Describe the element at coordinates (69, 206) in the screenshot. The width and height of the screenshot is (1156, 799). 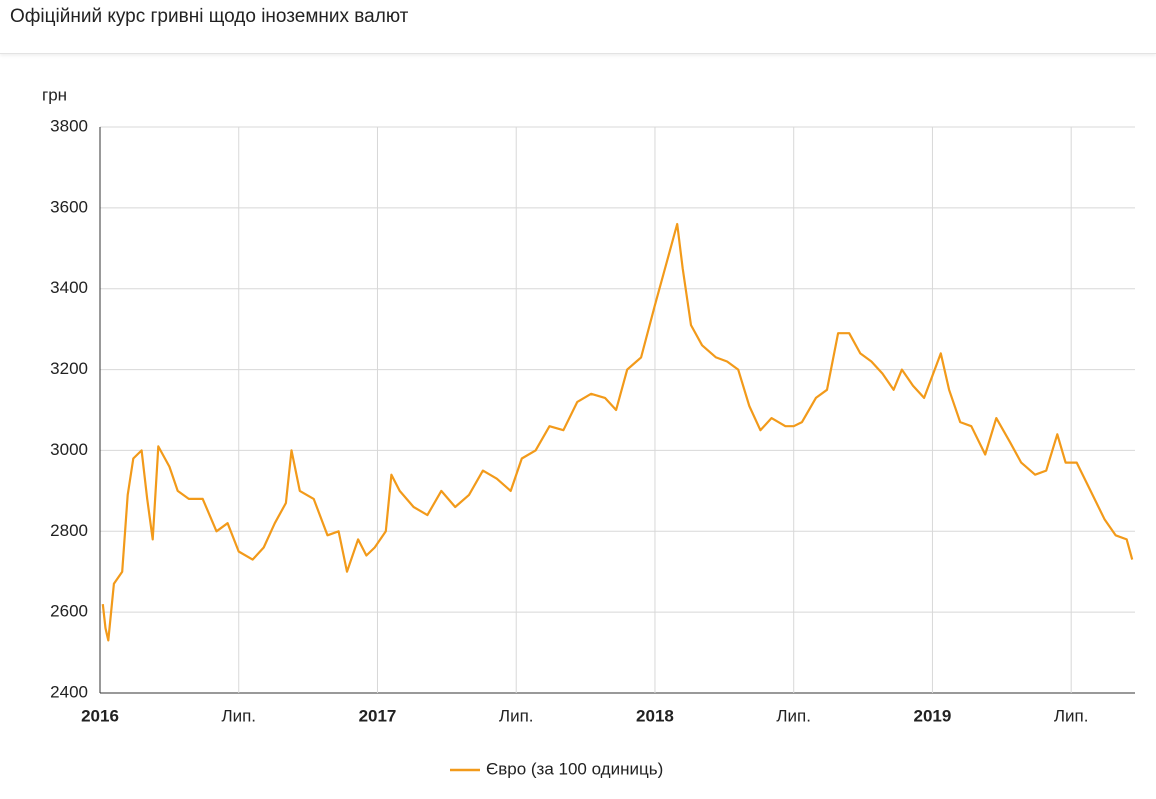
I see `y-tick-label: 3600` at that location.